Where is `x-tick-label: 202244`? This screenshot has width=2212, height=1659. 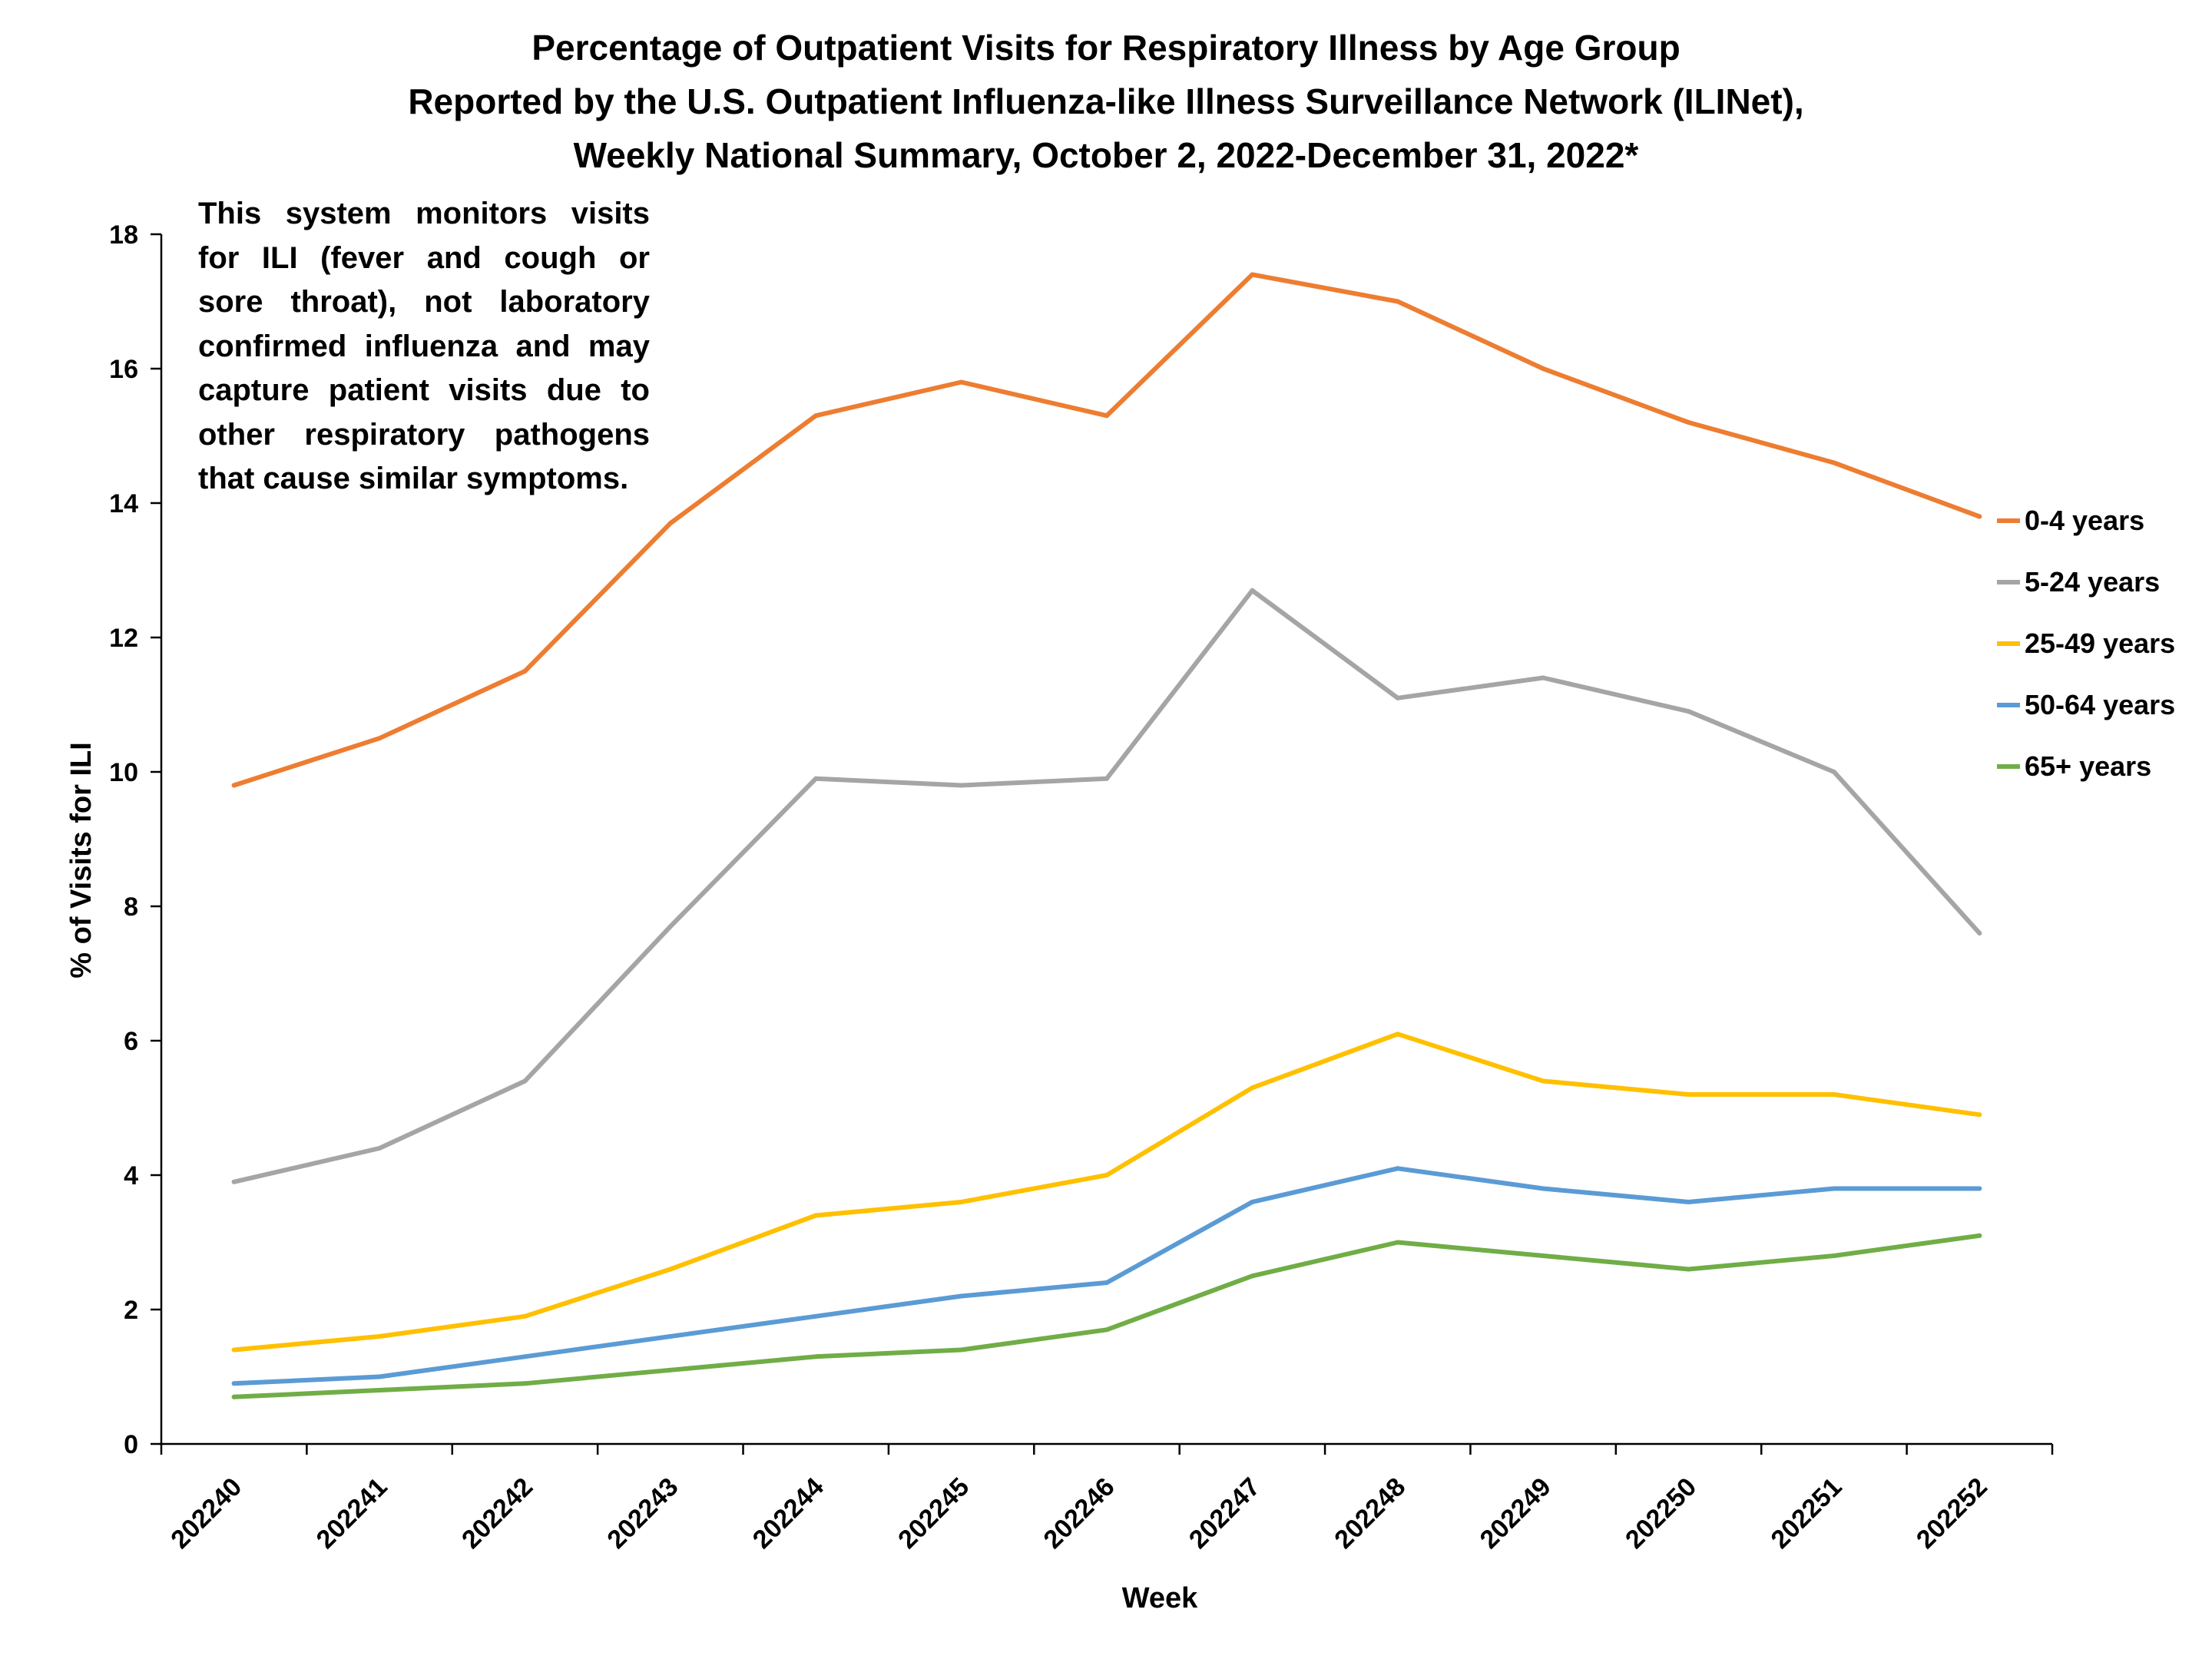 x-tick-label: 202244 is located at coordinates (789, 1514).